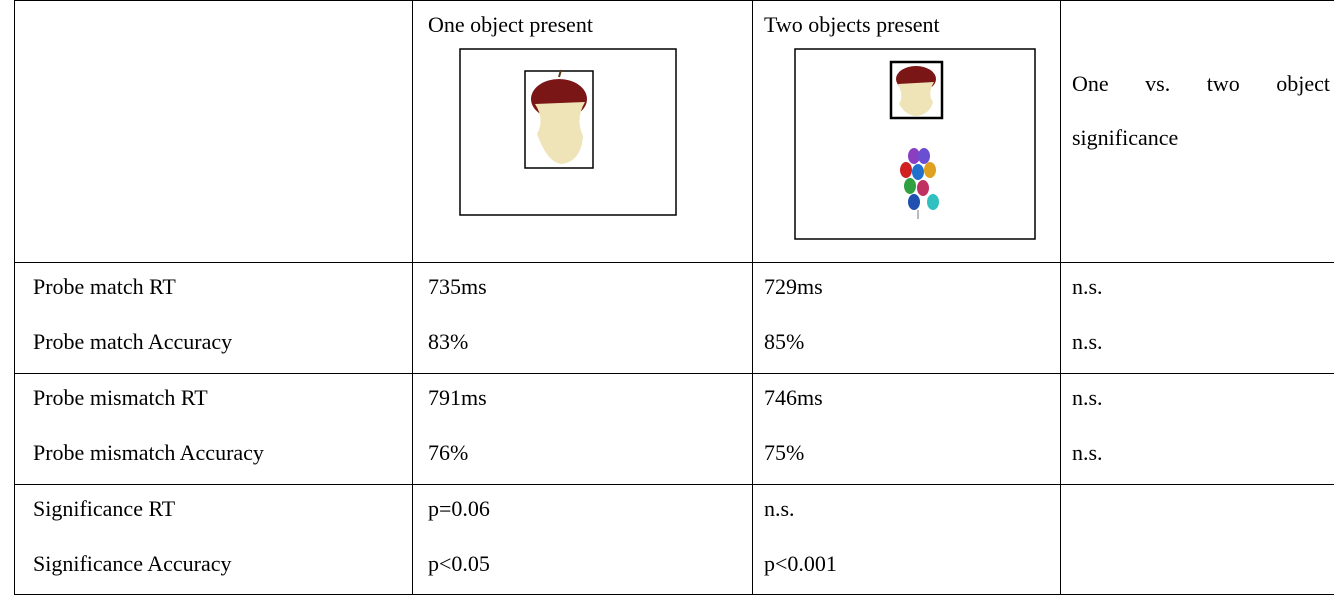 This screenshot has height=595, width=1334. What do you see at coordinates (793, 286) in the screenshot?
I see `cell-value: 729ms` at bounding box center [793, 286].